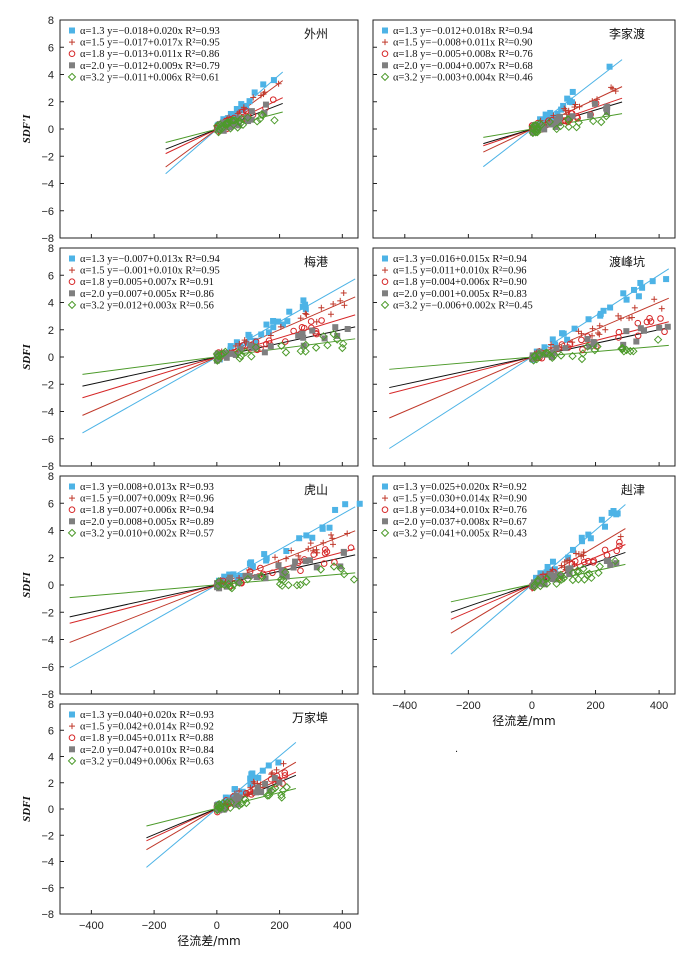  What do you see at coordinates (47, 836) in the screenshot?
I see `y-tick-label: −2` at bounding box center [47, 836].